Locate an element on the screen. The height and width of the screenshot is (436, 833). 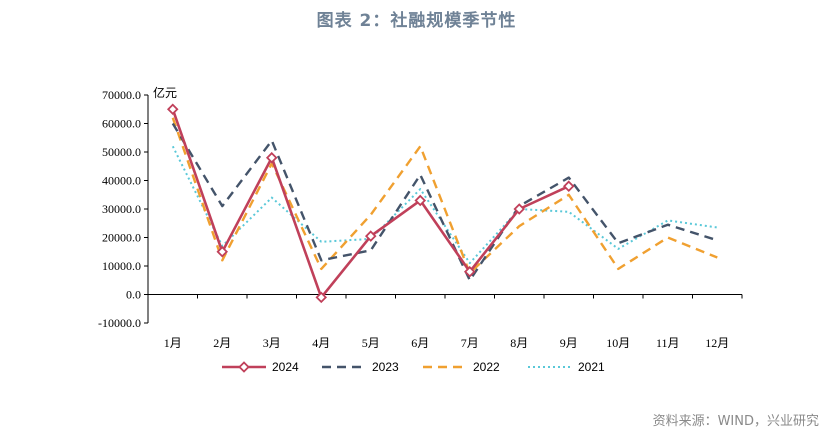
y-tick-label: -10000.0 is located at coordinates (119, 323).